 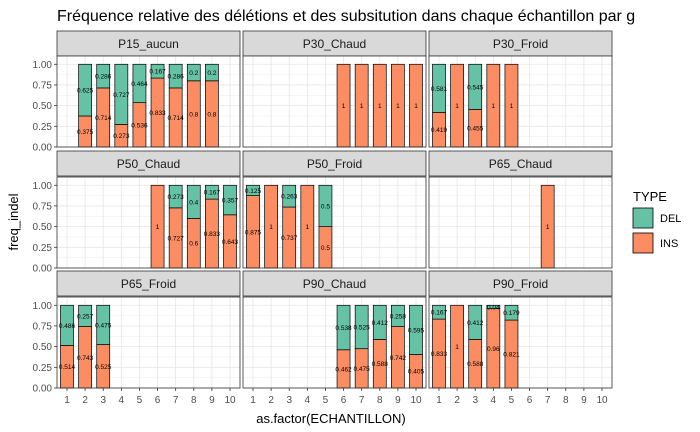 I want to click on facet-strip-label: P15_aucun, so click(x=148, y=44).